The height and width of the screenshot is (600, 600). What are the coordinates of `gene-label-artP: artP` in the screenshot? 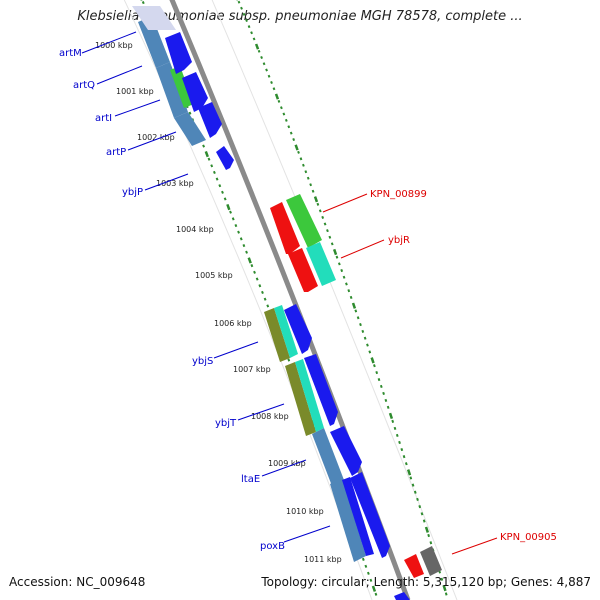 It's located at (116, 152).